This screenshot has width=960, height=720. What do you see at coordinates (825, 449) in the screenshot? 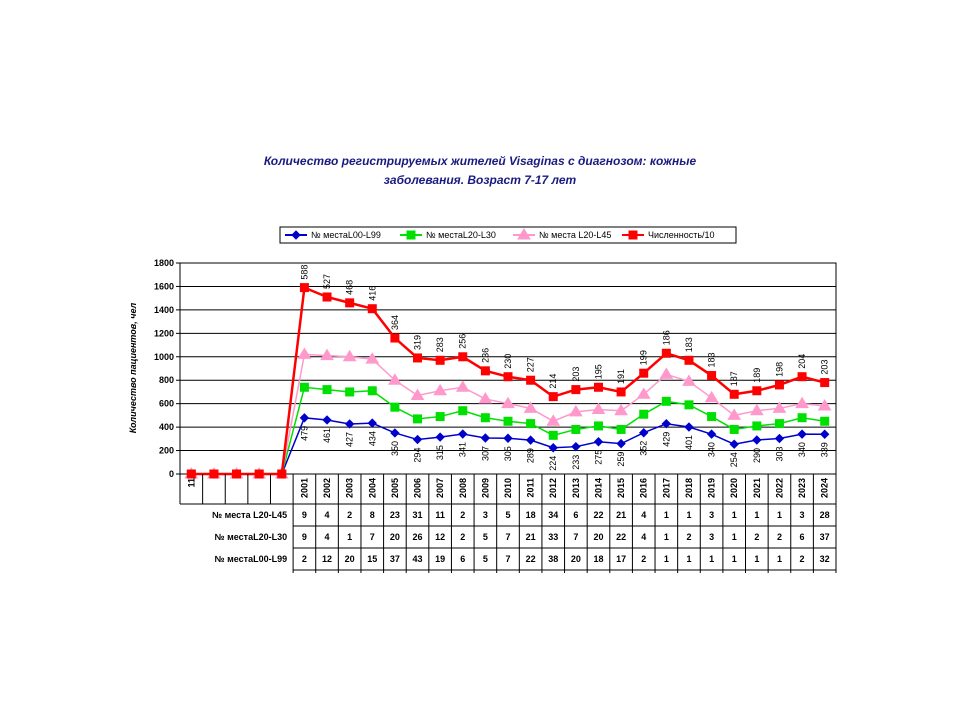
I see `data-label: 339` at bounding box center [825, 449].